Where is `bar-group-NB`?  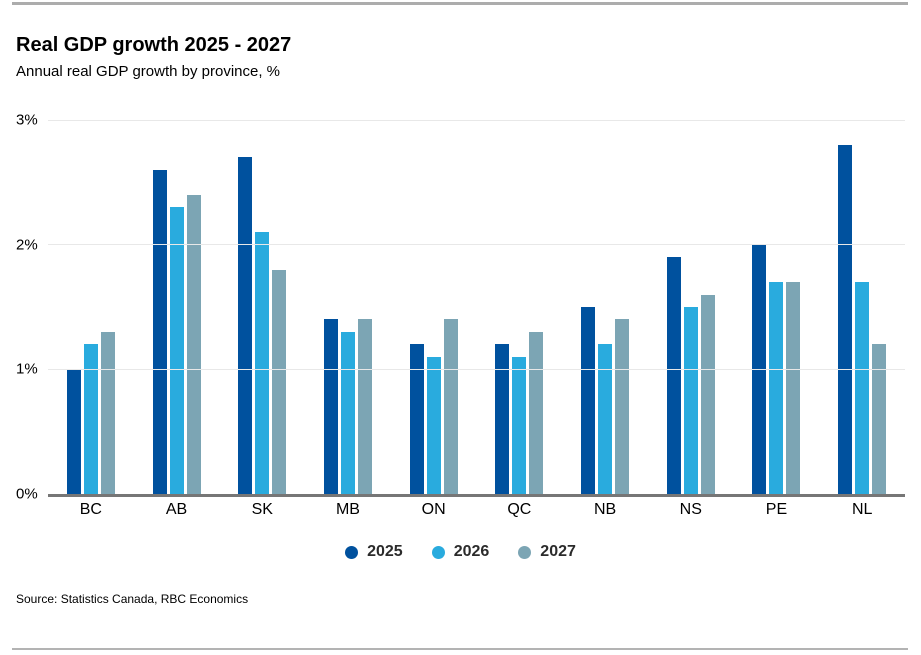
bar-group-NB is located at coordinates (605, 307).